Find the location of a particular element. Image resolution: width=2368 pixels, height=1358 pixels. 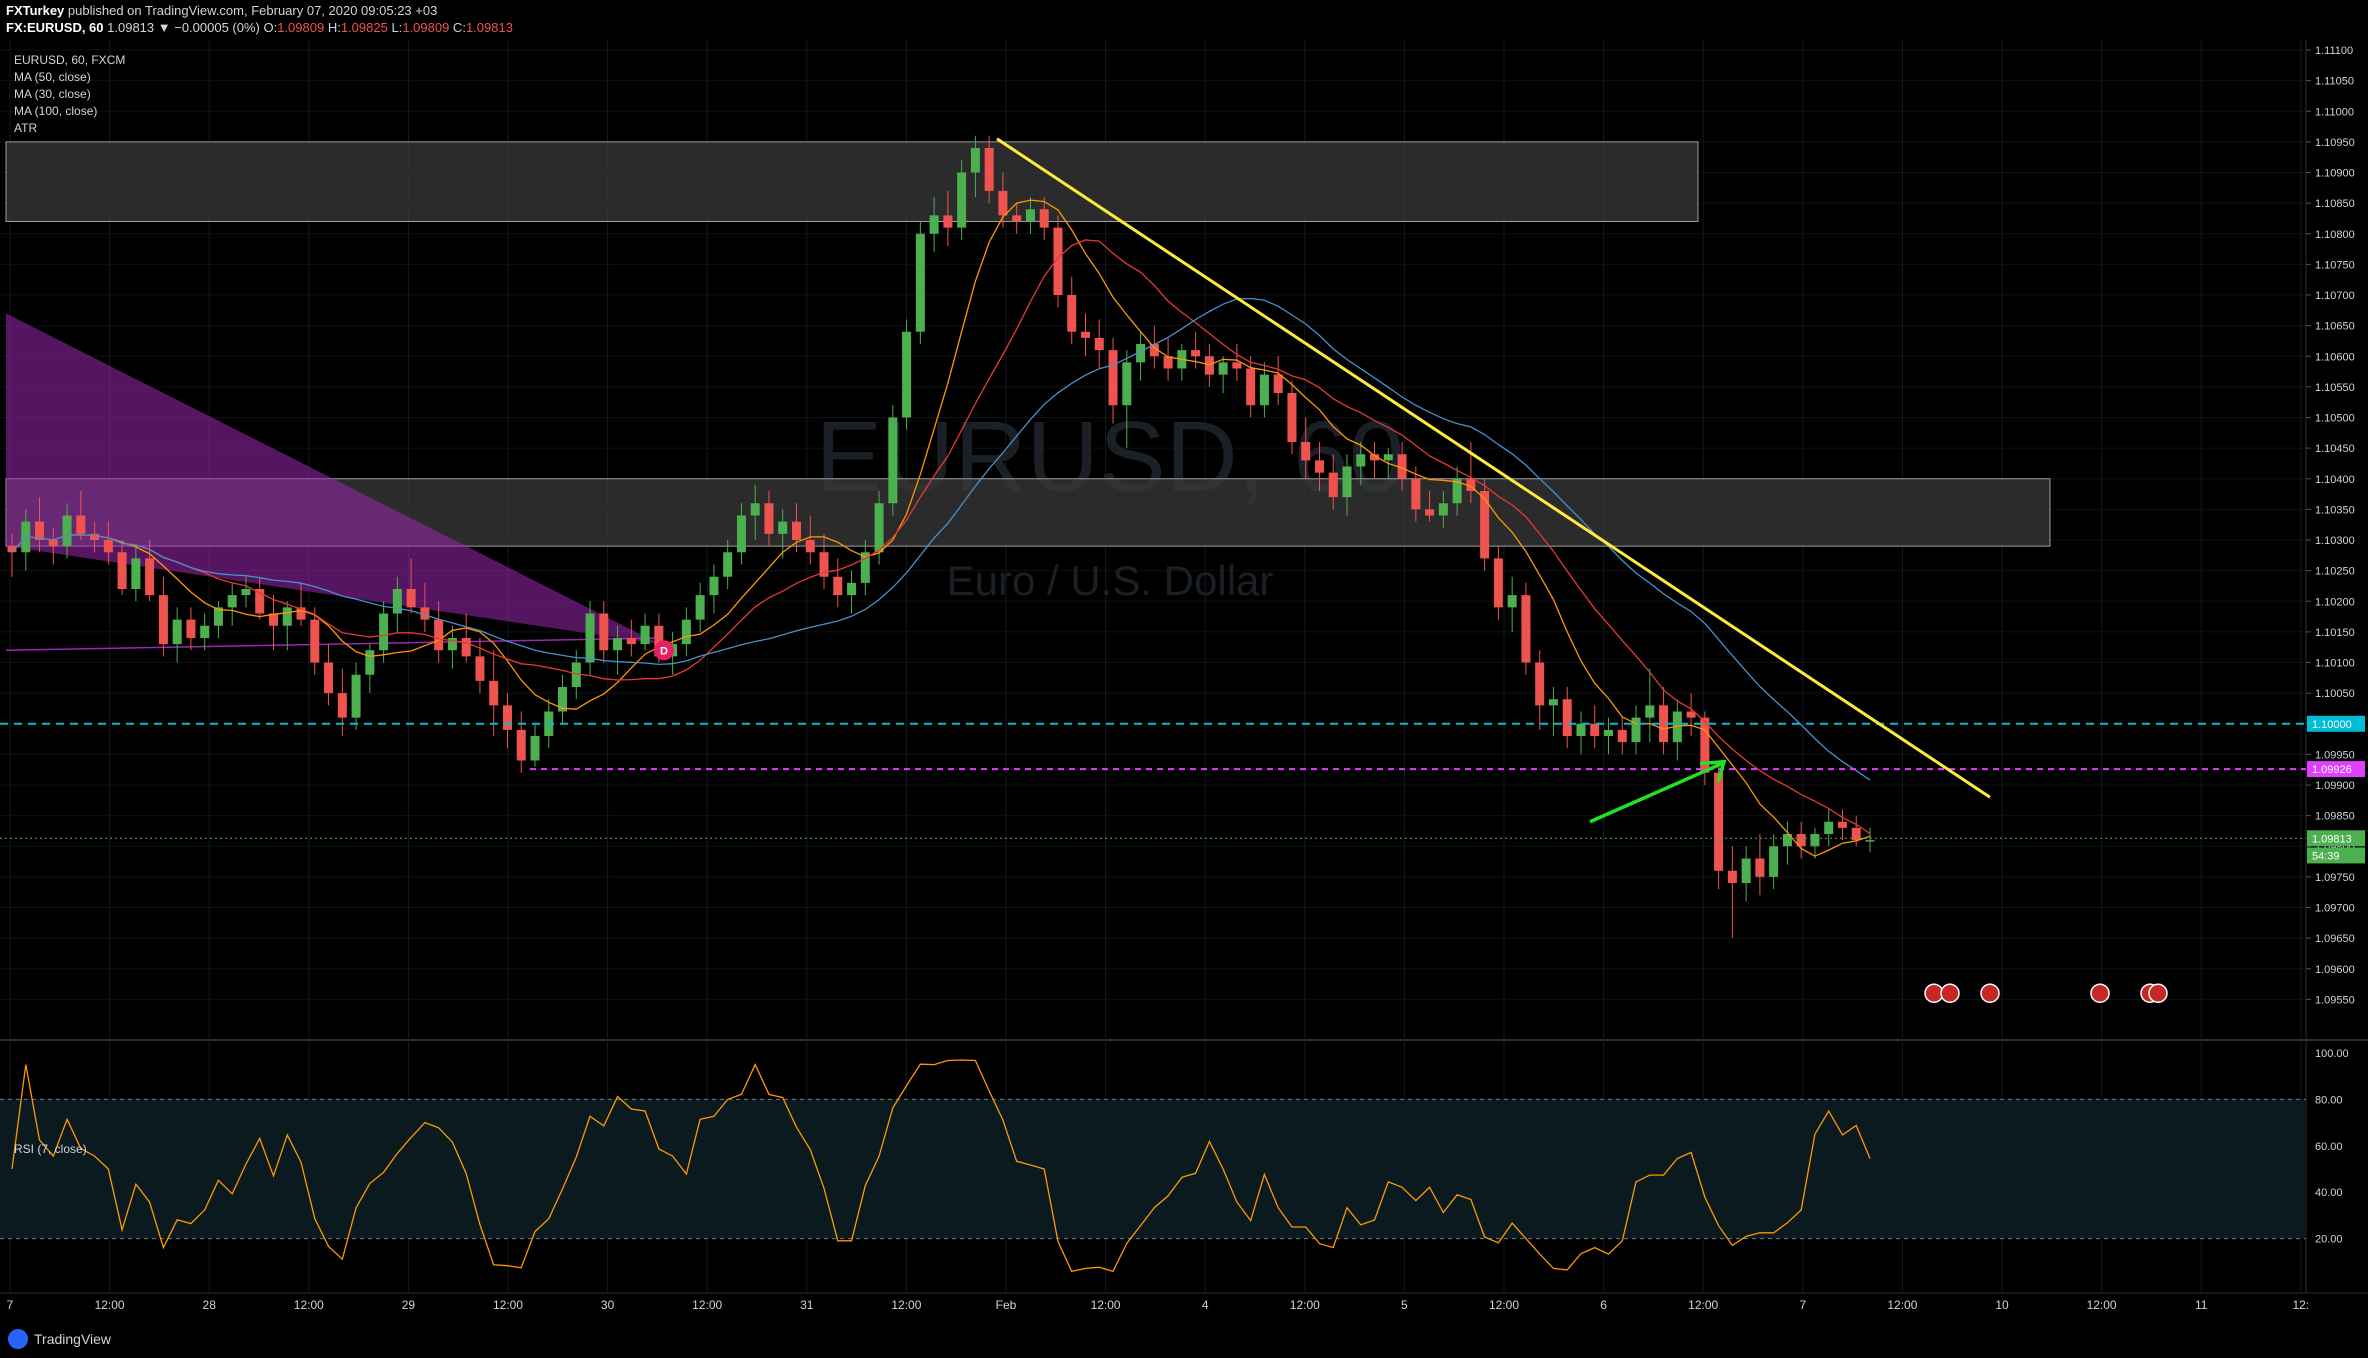

price-tick-label: 1.10200 is located at coordinates (2335, 602).